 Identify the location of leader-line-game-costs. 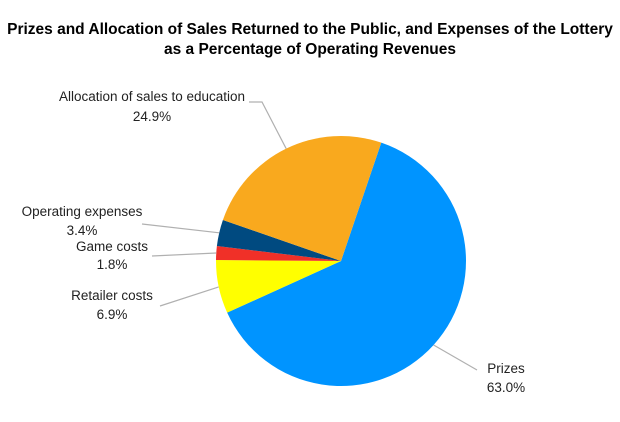
(184, 254).